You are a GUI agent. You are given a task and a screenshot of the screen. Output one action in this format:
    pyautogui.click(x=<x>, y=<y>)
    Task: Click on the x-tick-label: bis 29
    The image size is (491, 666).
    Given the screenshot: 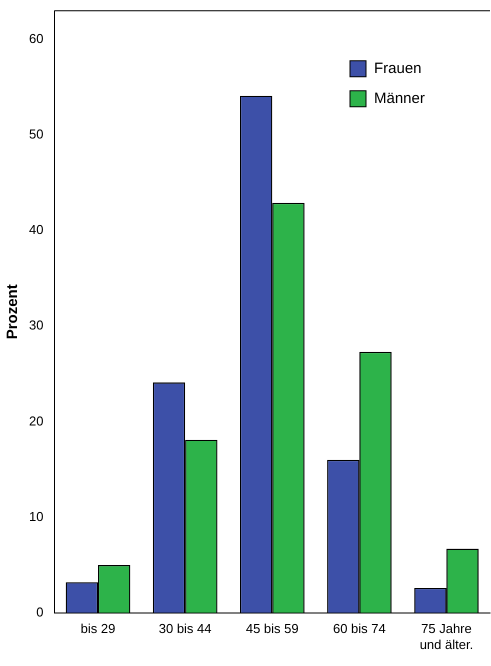 What is the action you would take?
    pyautogui.click(x=98, y=628)
    